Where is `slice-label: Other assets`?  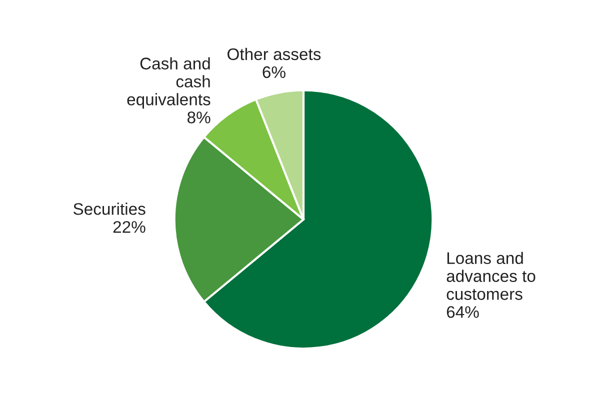
slice-label: Other assets is located at coordinates (274, 54).